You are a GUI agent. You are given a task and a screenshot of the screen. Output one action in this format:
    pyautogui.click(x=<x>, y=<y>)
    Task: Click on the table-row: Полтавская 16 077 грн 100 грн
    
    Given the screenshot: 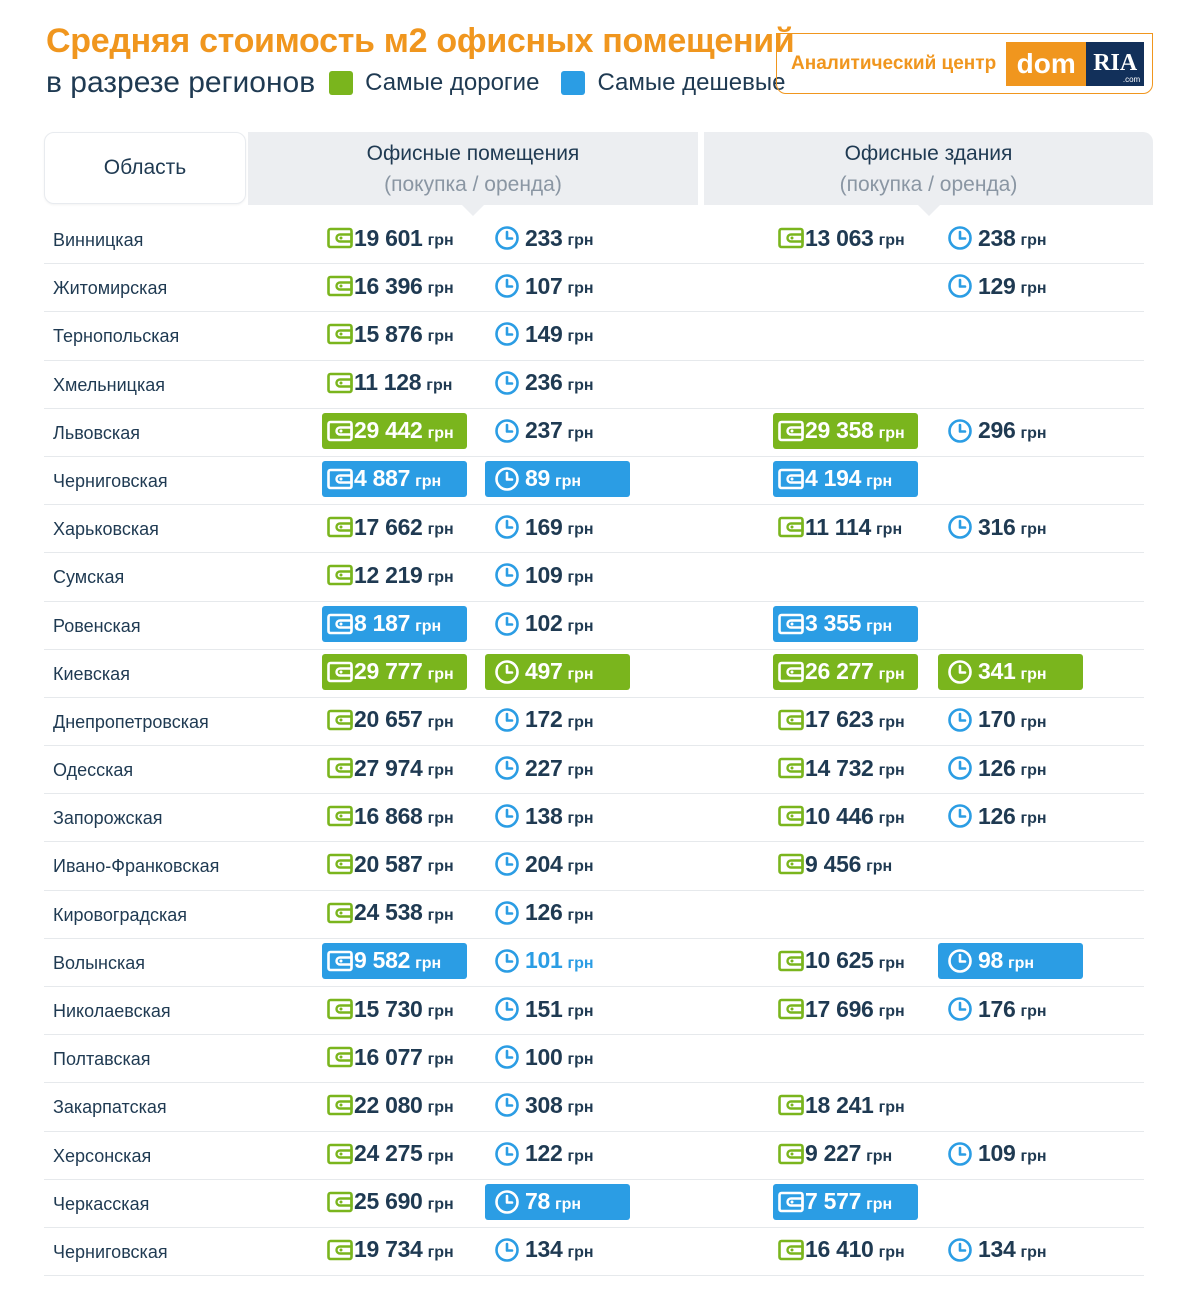 What is the action you would take?
    pyautogui.click(x=594, y=1059)
    